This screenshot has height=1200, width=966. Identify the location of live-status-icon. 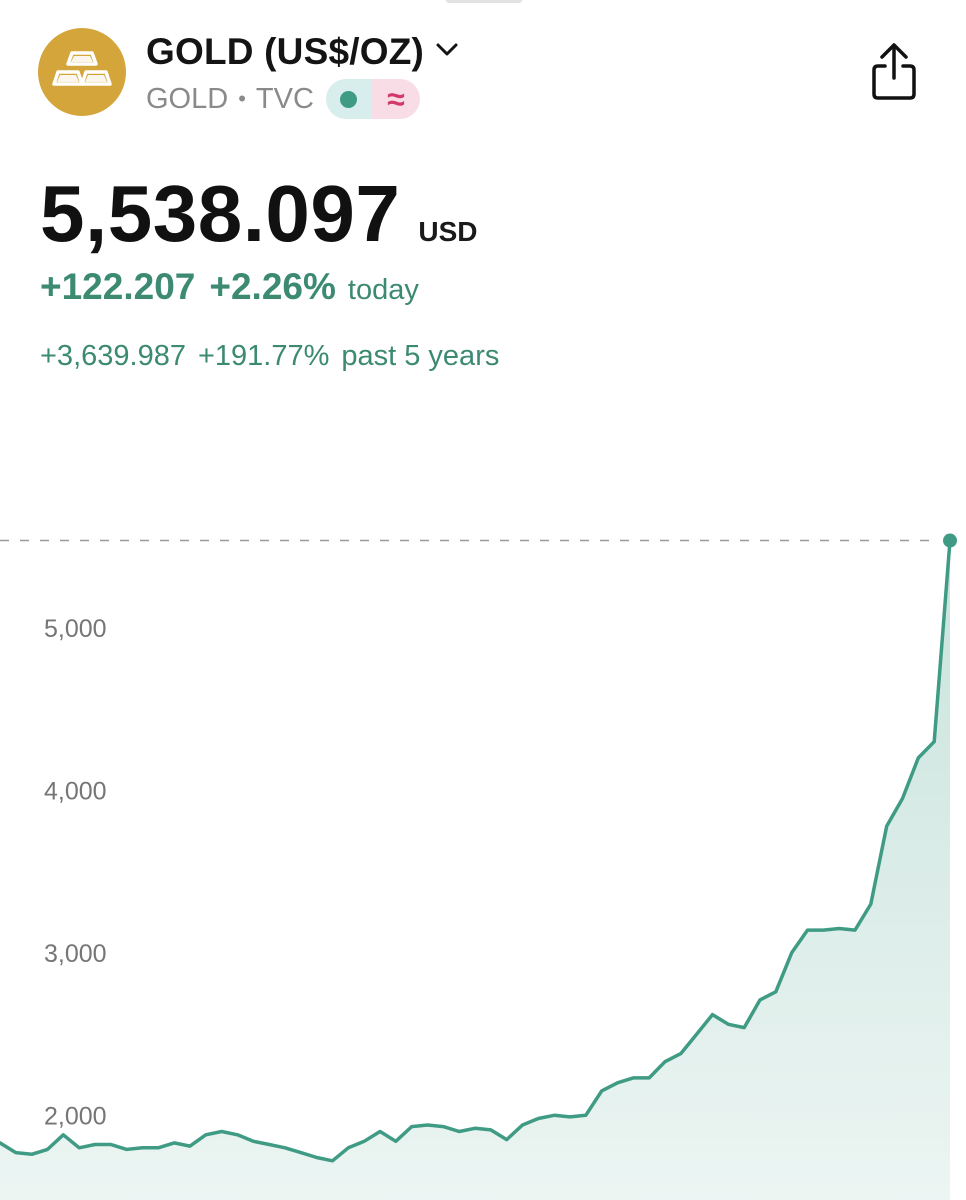
(348, 99).